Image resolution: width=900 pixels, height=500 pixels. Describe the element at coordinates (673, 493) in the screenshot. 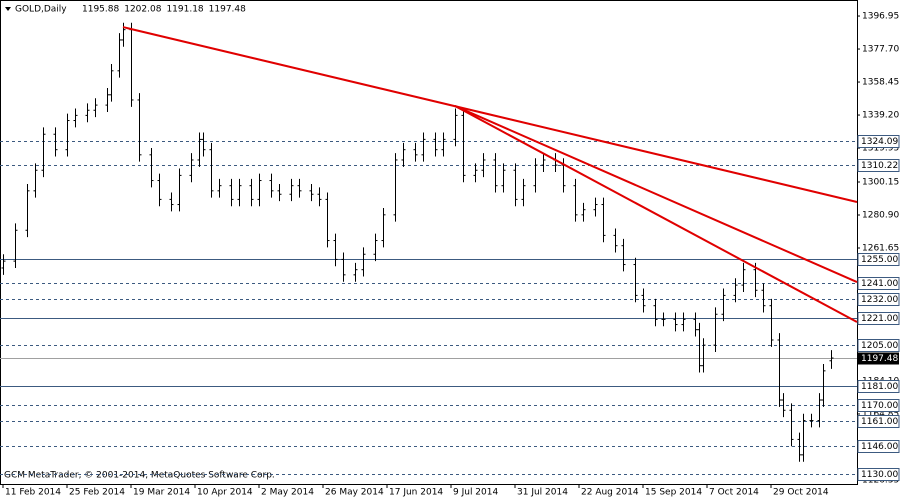

I see `x-tick-label: 15 Sep 2014` at that location.